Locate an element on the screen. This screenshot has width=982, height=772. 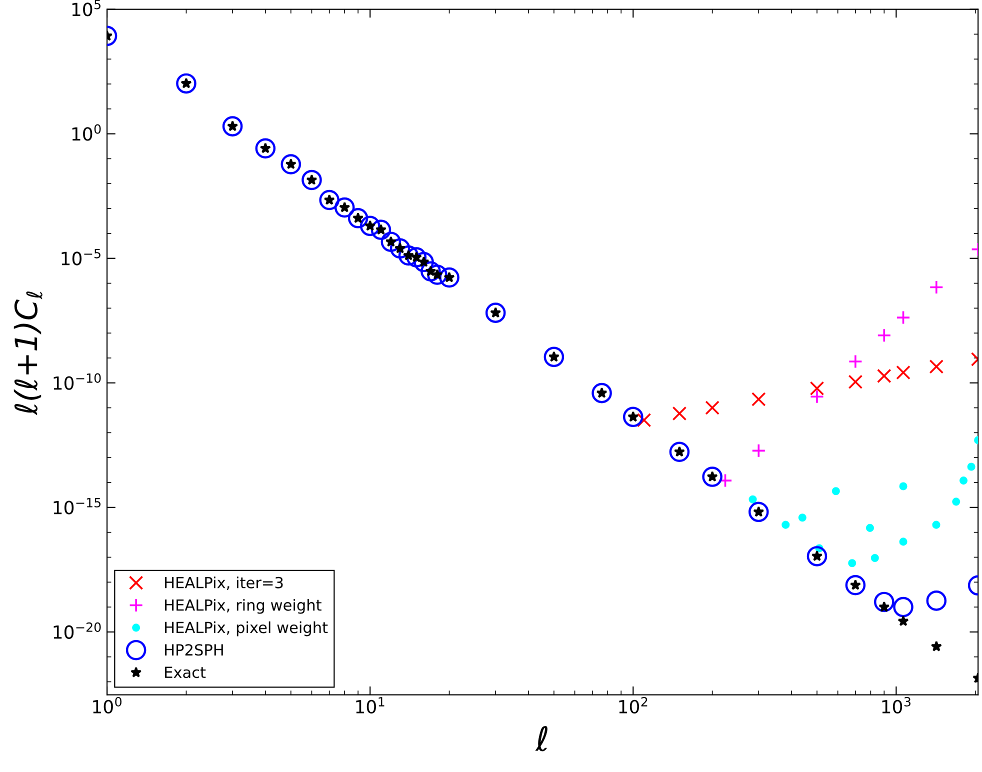
x-tick-label: 10$^{1}$ is located at coordinates (370, 705).